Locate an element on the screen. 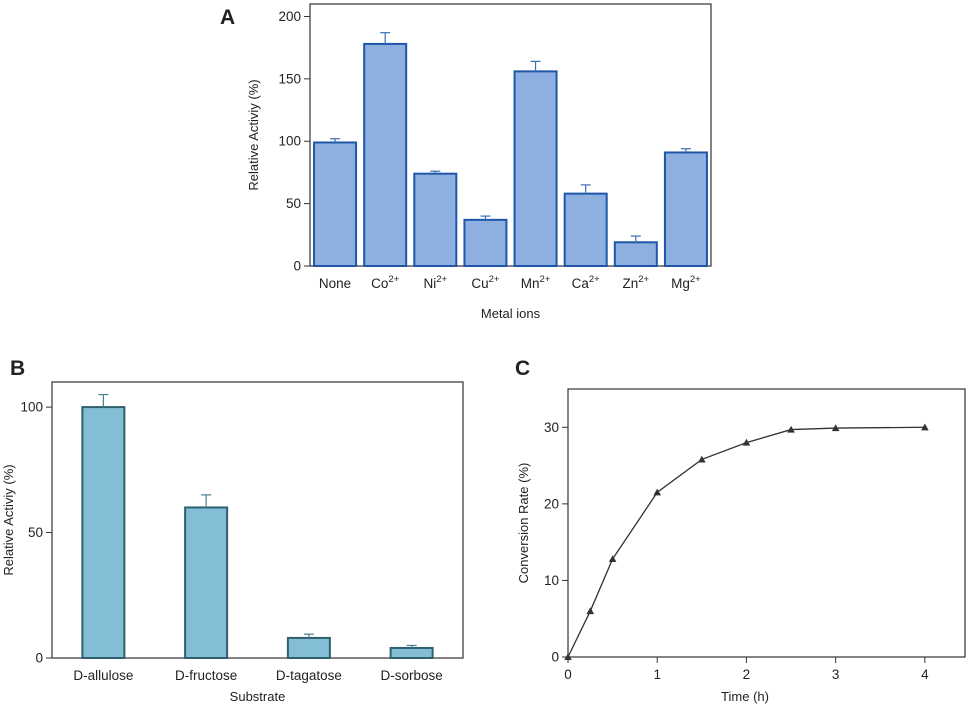 The height and width of the screenshot is (709, 969). panel-a-x-tick-label: Ni2+ is located at coordinates (436, 282).